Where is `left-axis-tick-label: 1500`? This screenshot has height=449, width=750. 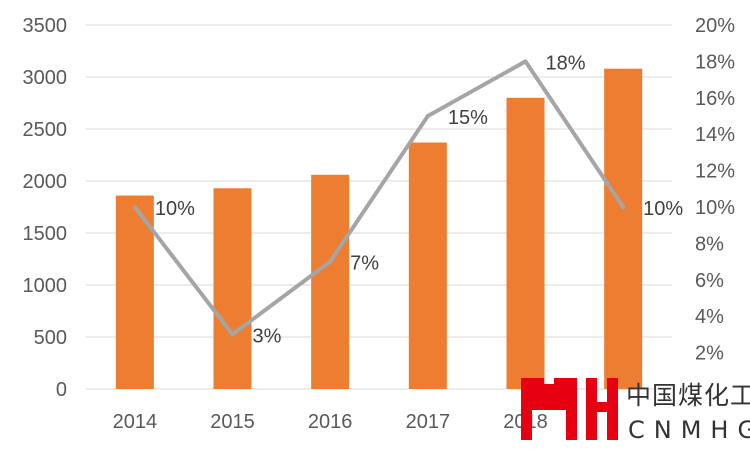 left-axis-tick-label: 1500 is located at coordinates (45, 234).